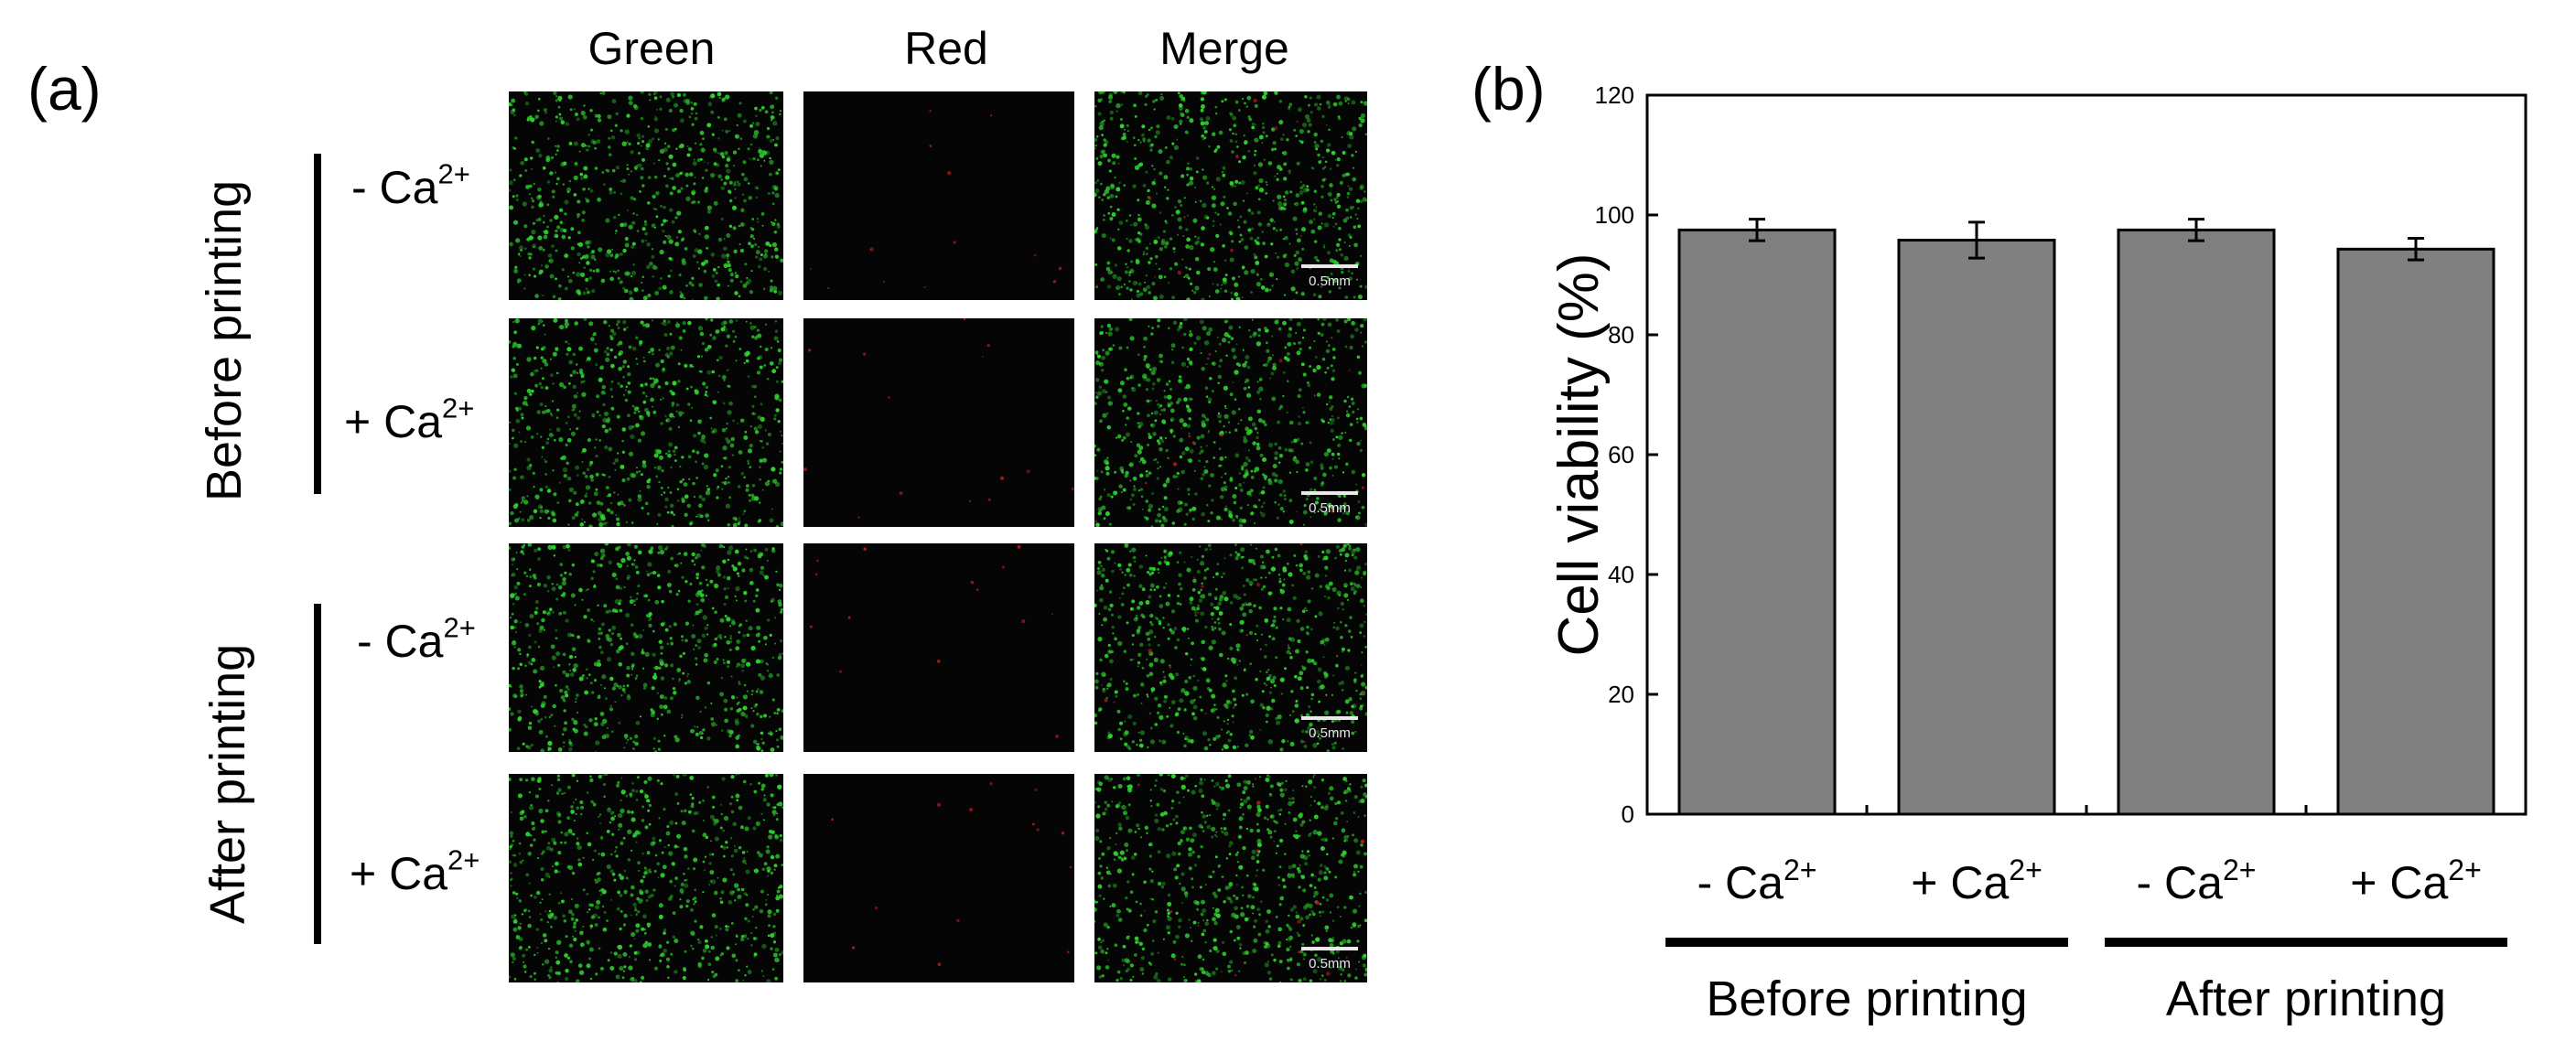 This screenshot has width=2576, height=1052. I want to click on y-tick-label: 40, so click(1621, 574).